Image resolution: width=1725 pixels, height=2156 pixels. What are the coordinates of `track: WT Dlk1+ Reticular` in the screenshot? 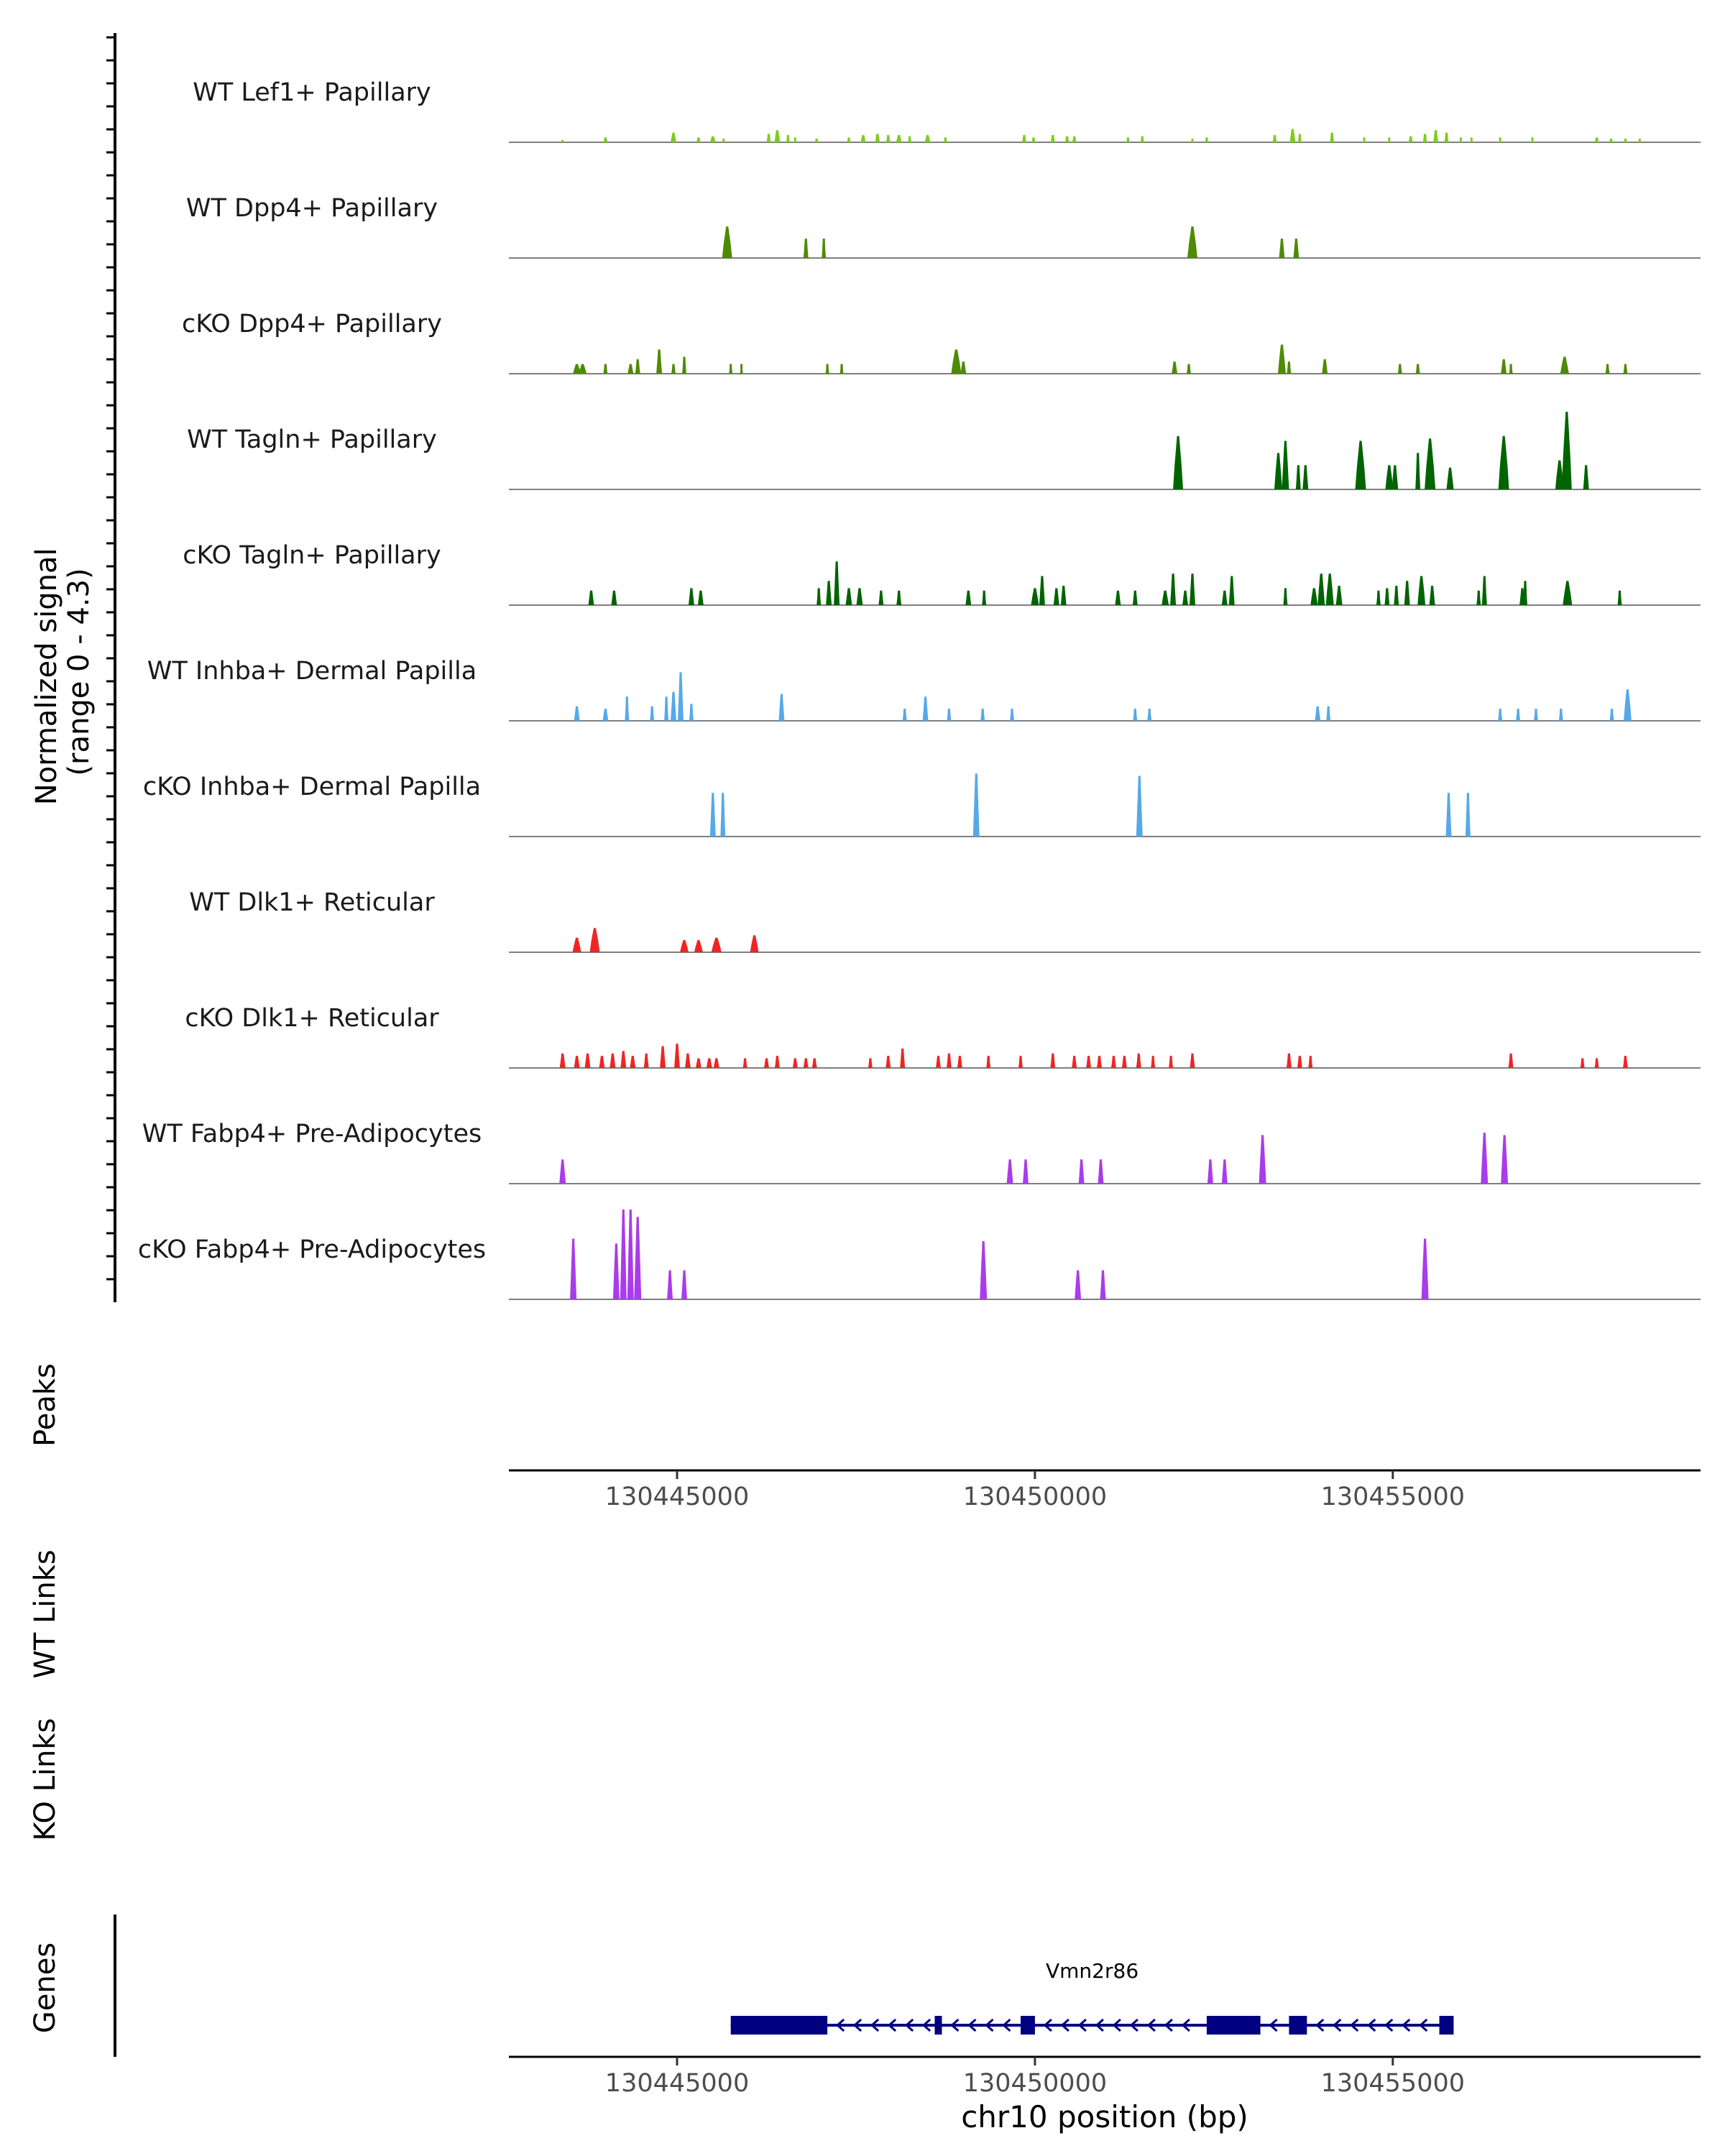 It's located at (945, 921).